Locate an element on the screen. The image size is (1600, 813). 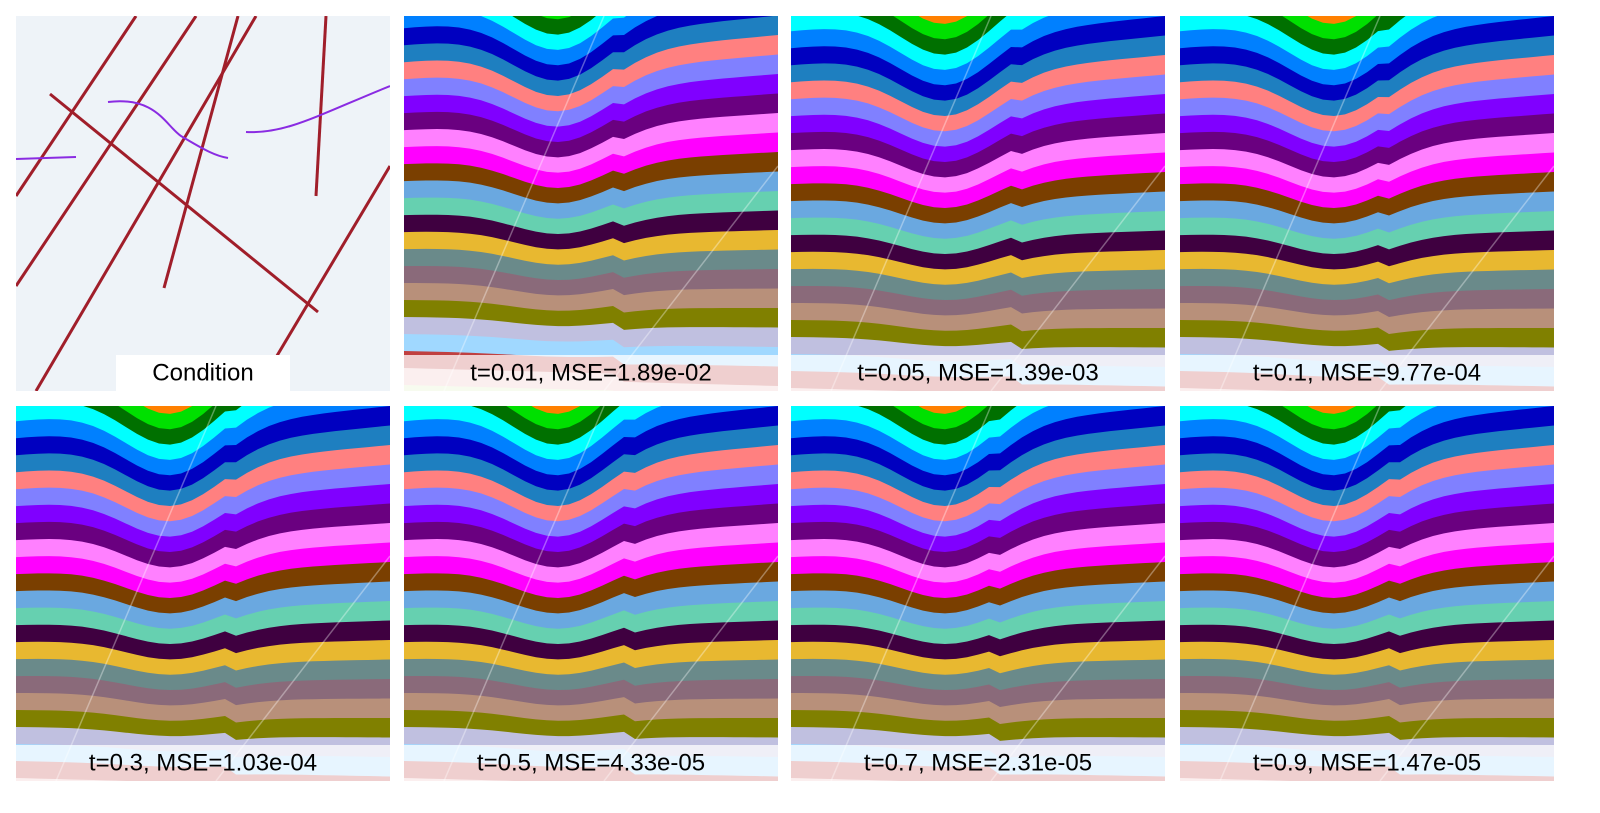
caption: t=0.01, MSE=1.89e-02 is located at coordinates (591, 372).